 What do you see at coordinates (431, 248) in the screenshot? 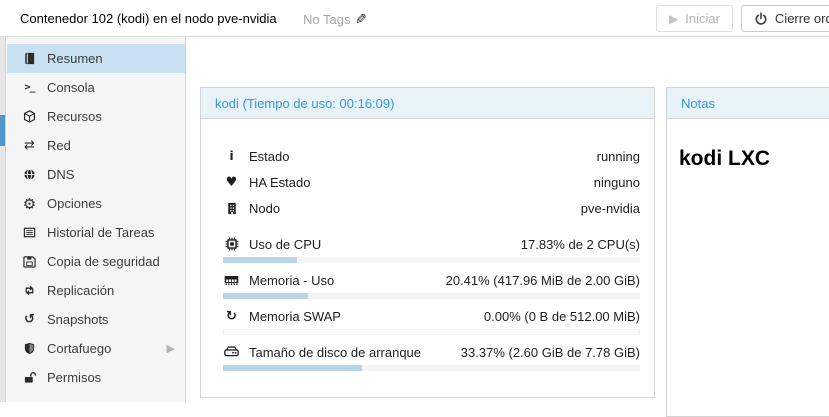
I see `usage-row-cpu: Uso de CPU 17.83% de 2 CPU(s)` at bounding box center [431, 248].